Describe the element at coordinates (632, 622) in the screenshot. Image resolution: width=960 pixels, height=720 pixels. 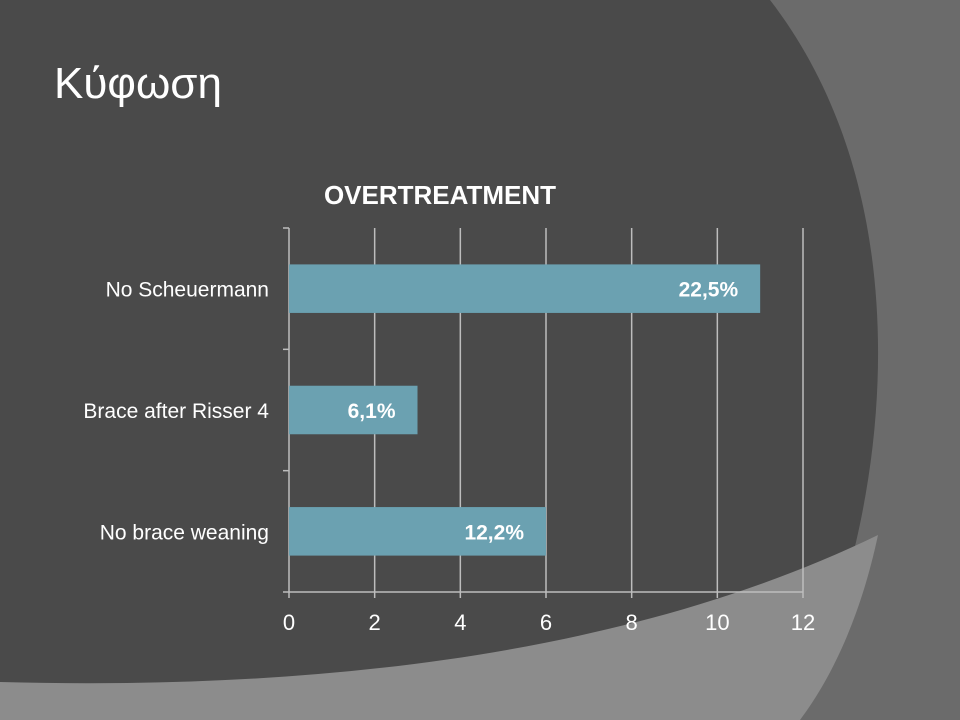
I see `x-tick-label: 8` at that location.